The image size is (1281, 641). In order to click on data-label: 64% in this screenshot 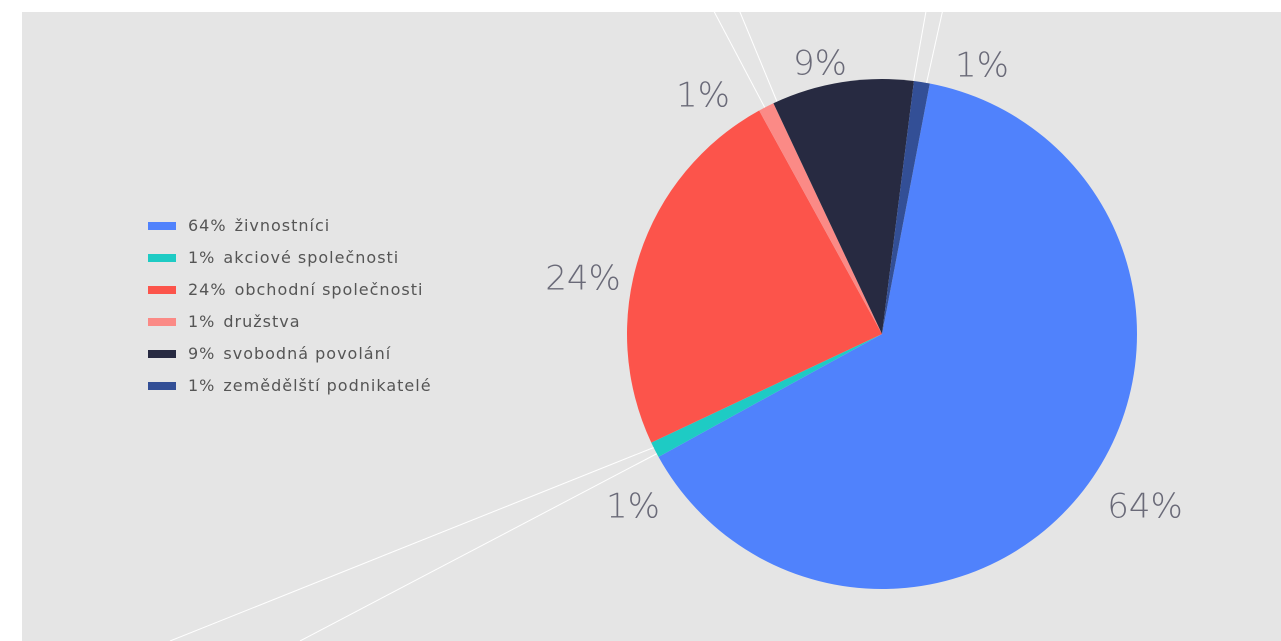, I will do `click(1145, 507)`.